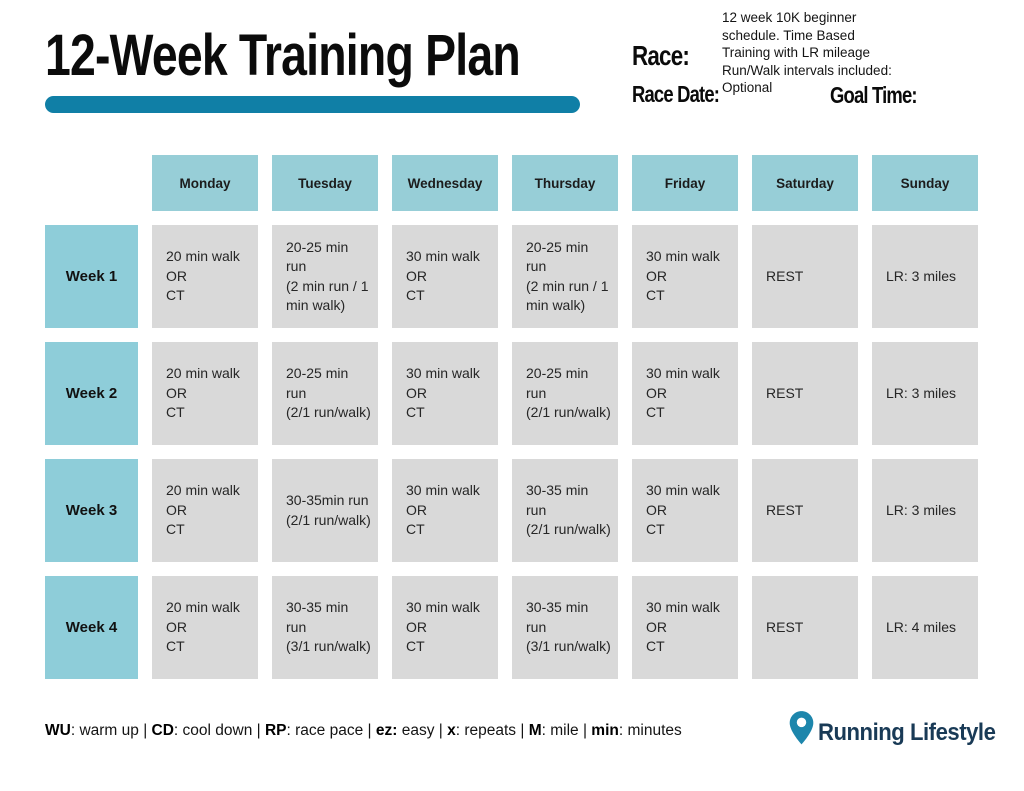 Image resolution: width=1024 pixels, height=791 pixels. Describe the element at coordinates (325, 627) in the screenshot. I see `cell-week4-tuesday: 30-35 min run (3/1 run/walk)` at that location.